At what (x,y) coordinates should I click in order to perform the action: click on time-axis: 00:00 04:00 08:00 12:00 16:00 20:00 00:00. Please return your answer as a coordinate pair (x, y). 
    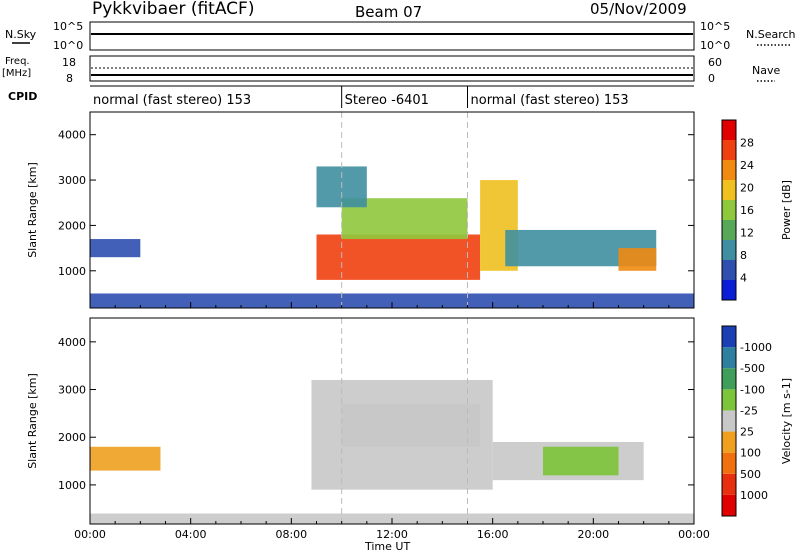
    Looking at the image, I should click on (392, 534).